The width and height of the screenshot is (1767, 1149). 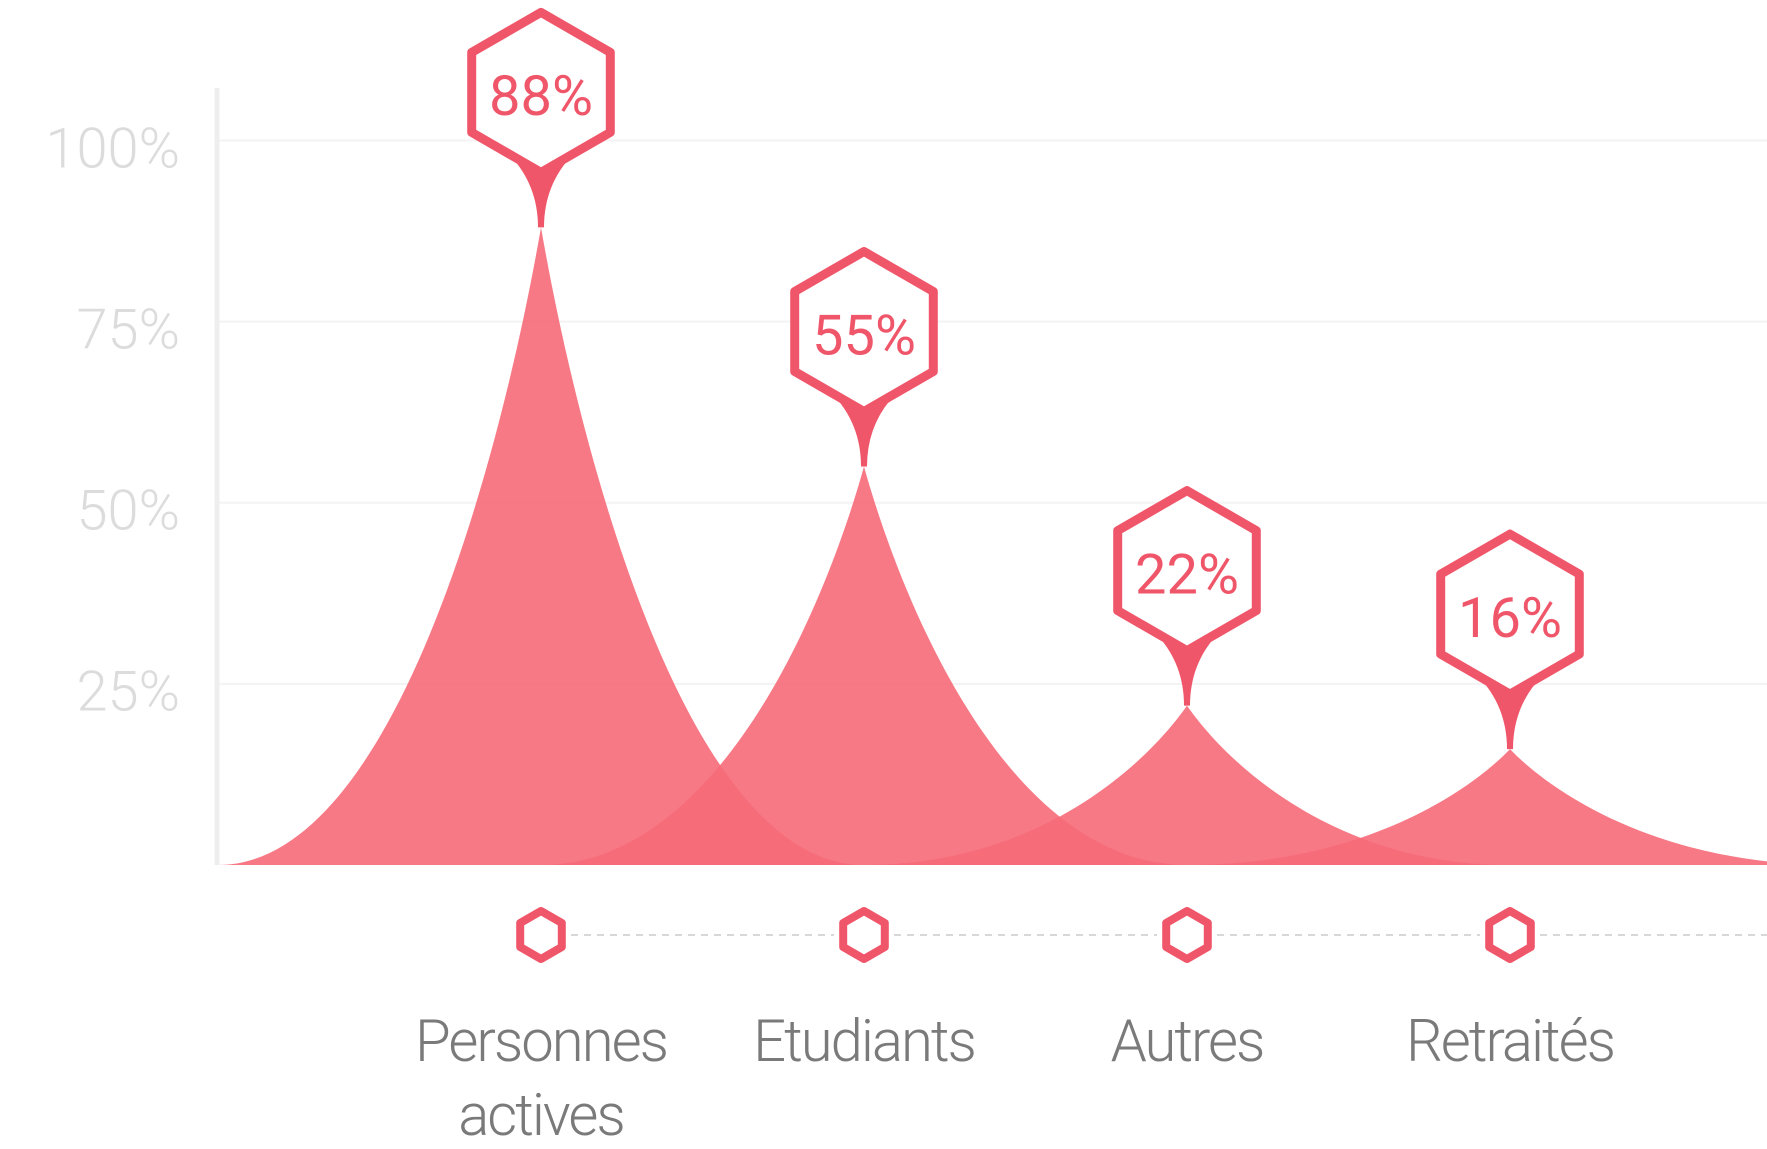 I want to click on x-tick-label: Etudiants, so click(x=865, y=1042).